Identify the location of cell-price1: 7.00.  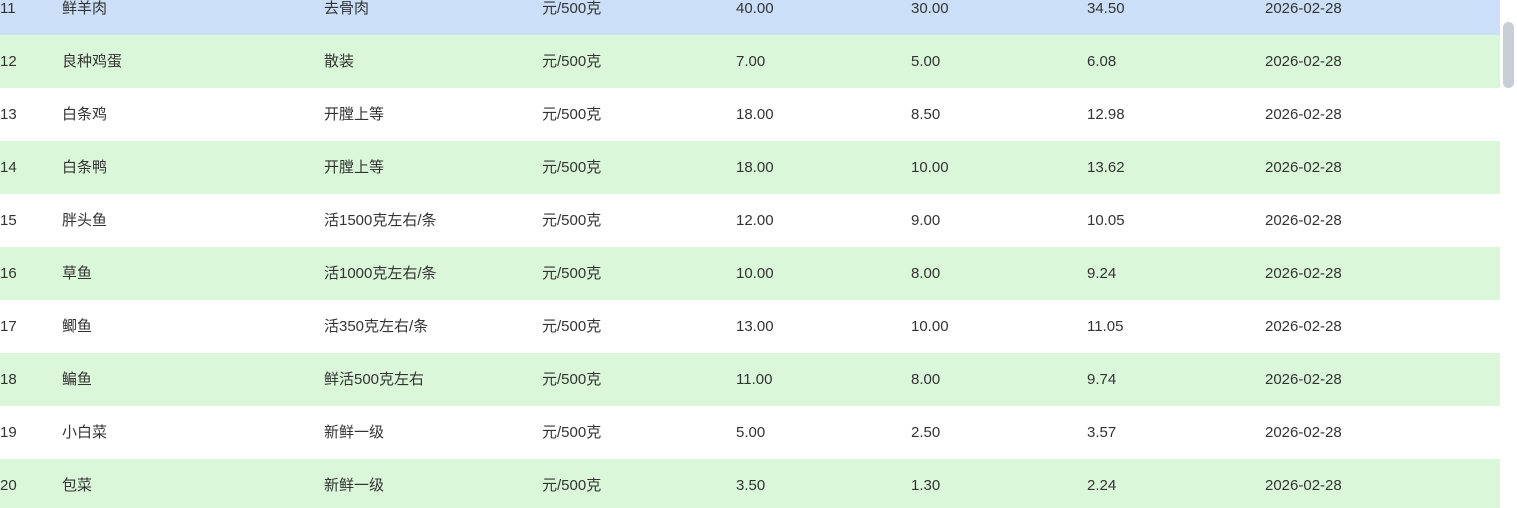
(823, 61).